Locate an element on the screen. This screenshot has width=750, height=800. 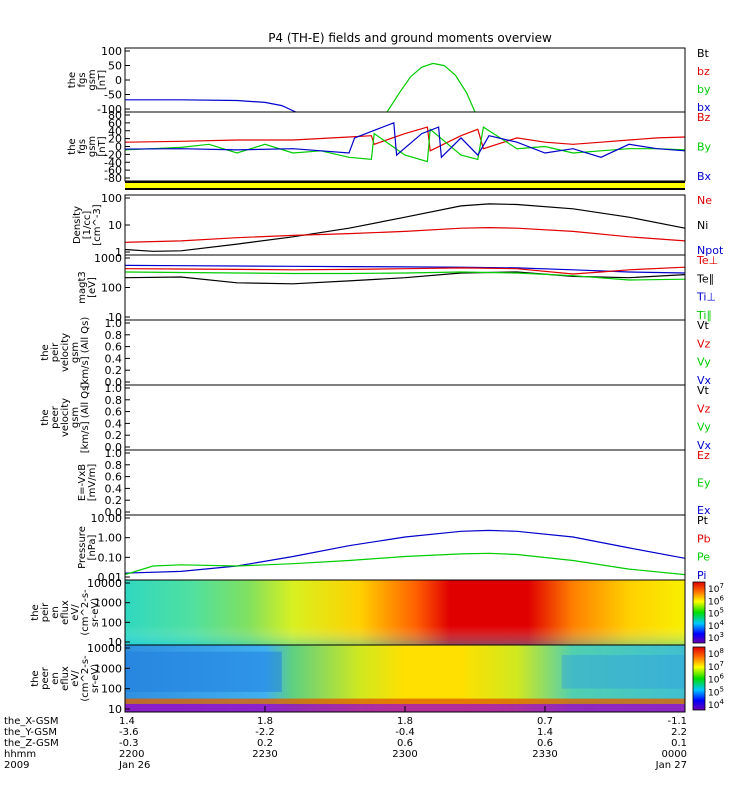
x-tick-label: 1.8 is located at coordinates (405, 721).